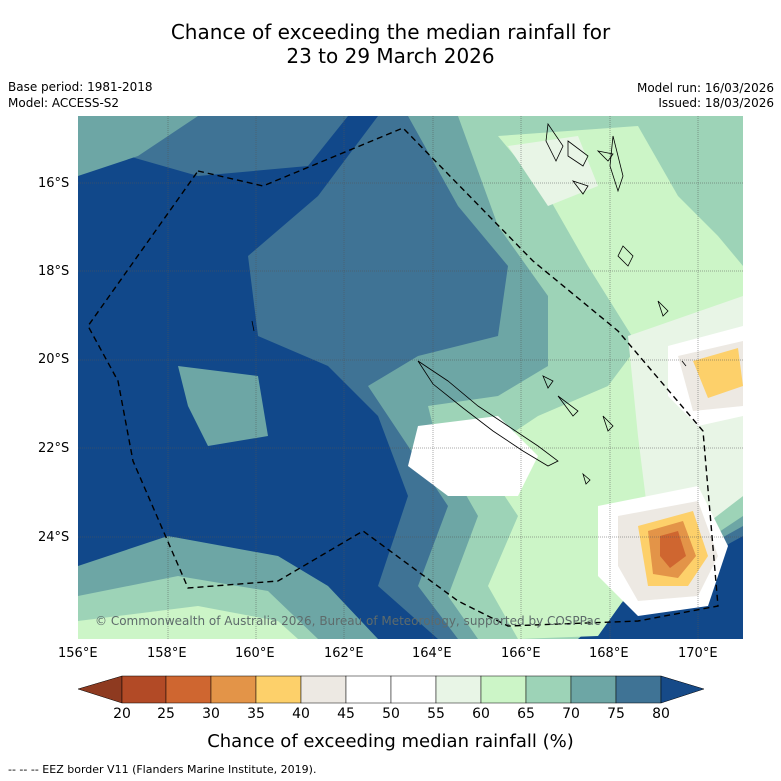 Image resolution: width=781 pixels, height=781 pixels. What do you see at coordinates (54, 359) in the screenshot?
I see `lat-tick: 20°S` at bounding box center [54, 359].